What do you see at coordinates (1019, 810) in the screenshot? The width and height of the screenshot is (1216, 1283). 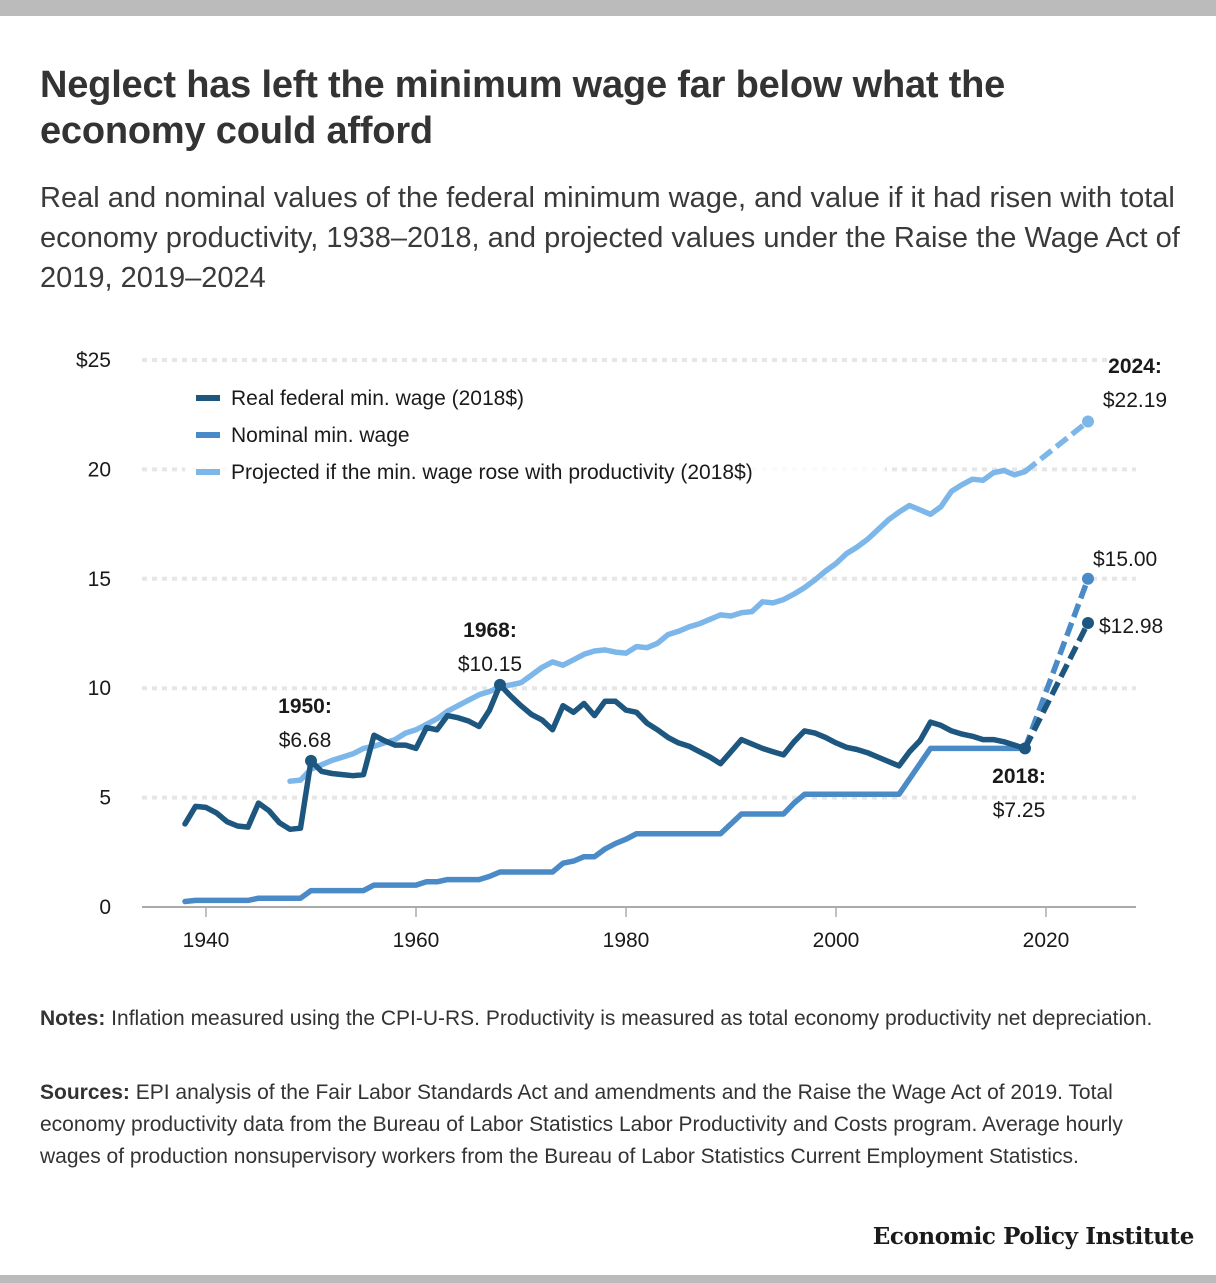 I see `annotation-2018-value: $7.25` at bounding box center [1019, 810].